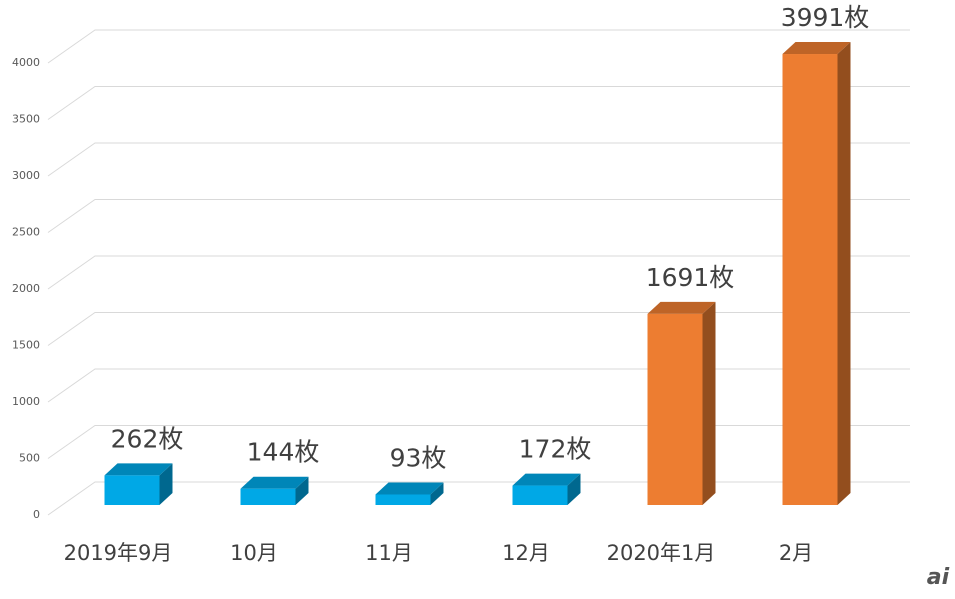 This screenshot has width=955, height=599. Describe the element at coordinates (26, 175) in the screenshot. I see `y-tick-label: 3000` at that location.